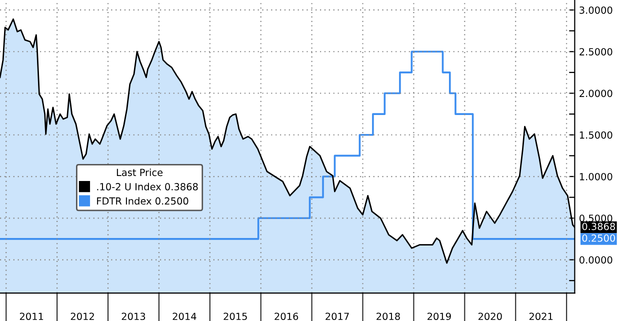 The image size is (624, 321). Describe the element at coordinates (388, 316) in the screenshot. I see `x-tick-label: 2018` at that location.